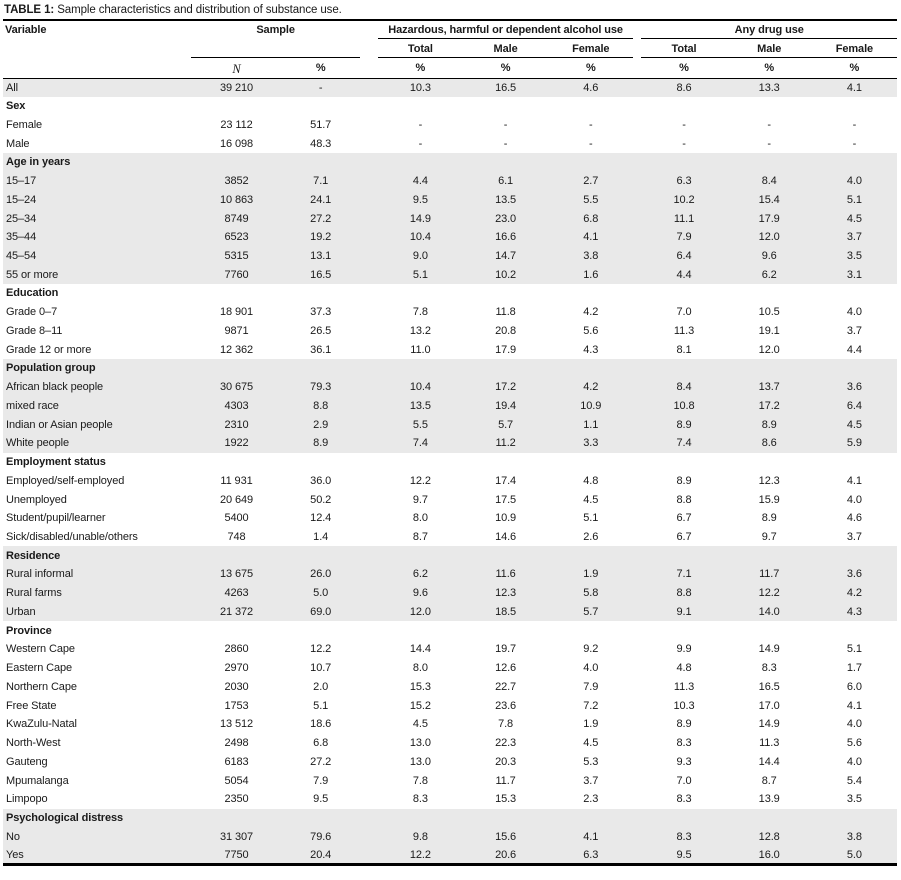 This screenshot has height=880, width=901. What do you see at coordinates (769, 536) in the screenshot?
I see `cell-value: 9.7` at bounding box center [769, 536].